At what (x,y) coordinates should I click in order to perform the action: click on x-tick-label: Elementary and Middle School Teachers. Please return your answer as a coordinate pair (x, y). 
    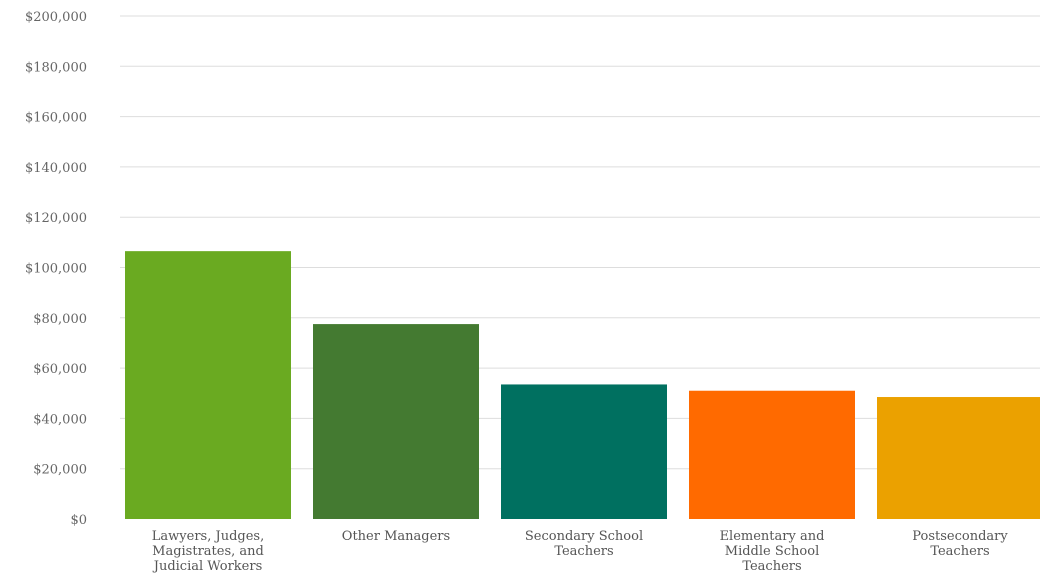
    Looking at the image, I should click on (772, 551).